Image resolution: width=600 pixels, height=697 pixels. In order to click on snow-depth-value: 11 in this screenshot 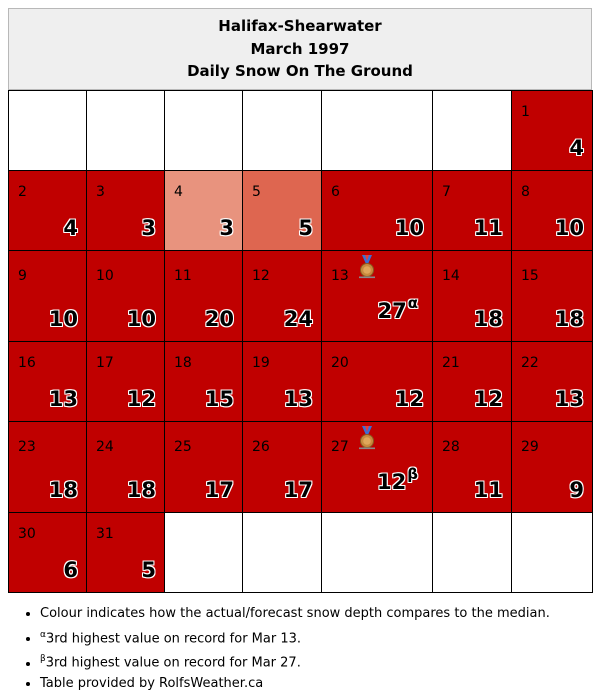, I will do `click(488, 490)`.